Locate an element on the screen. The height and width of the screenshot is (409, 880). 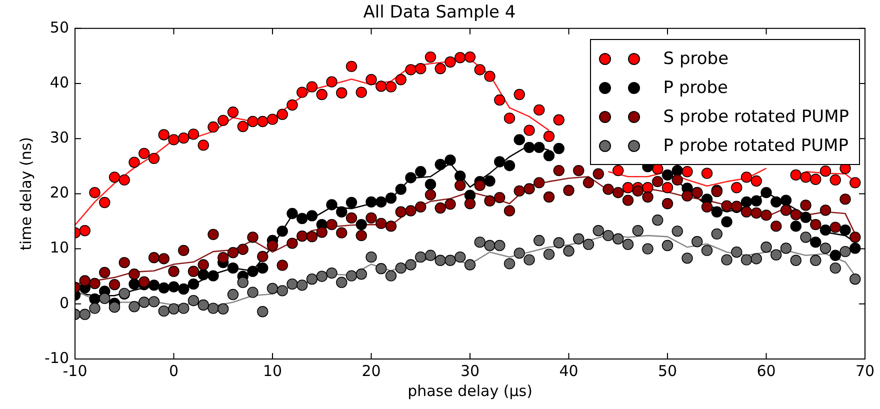
y-tick-label: 0 is located at coordinates (64, 303).